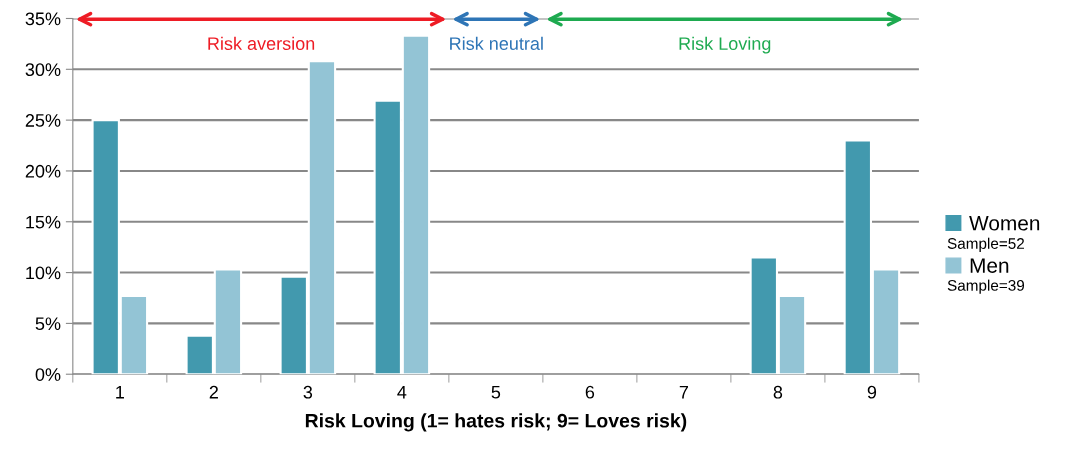  What do you see at coordinates (43, 70) in the screenshot?
I see `y-tick-label: 30%` at bounding box center [43, 70].